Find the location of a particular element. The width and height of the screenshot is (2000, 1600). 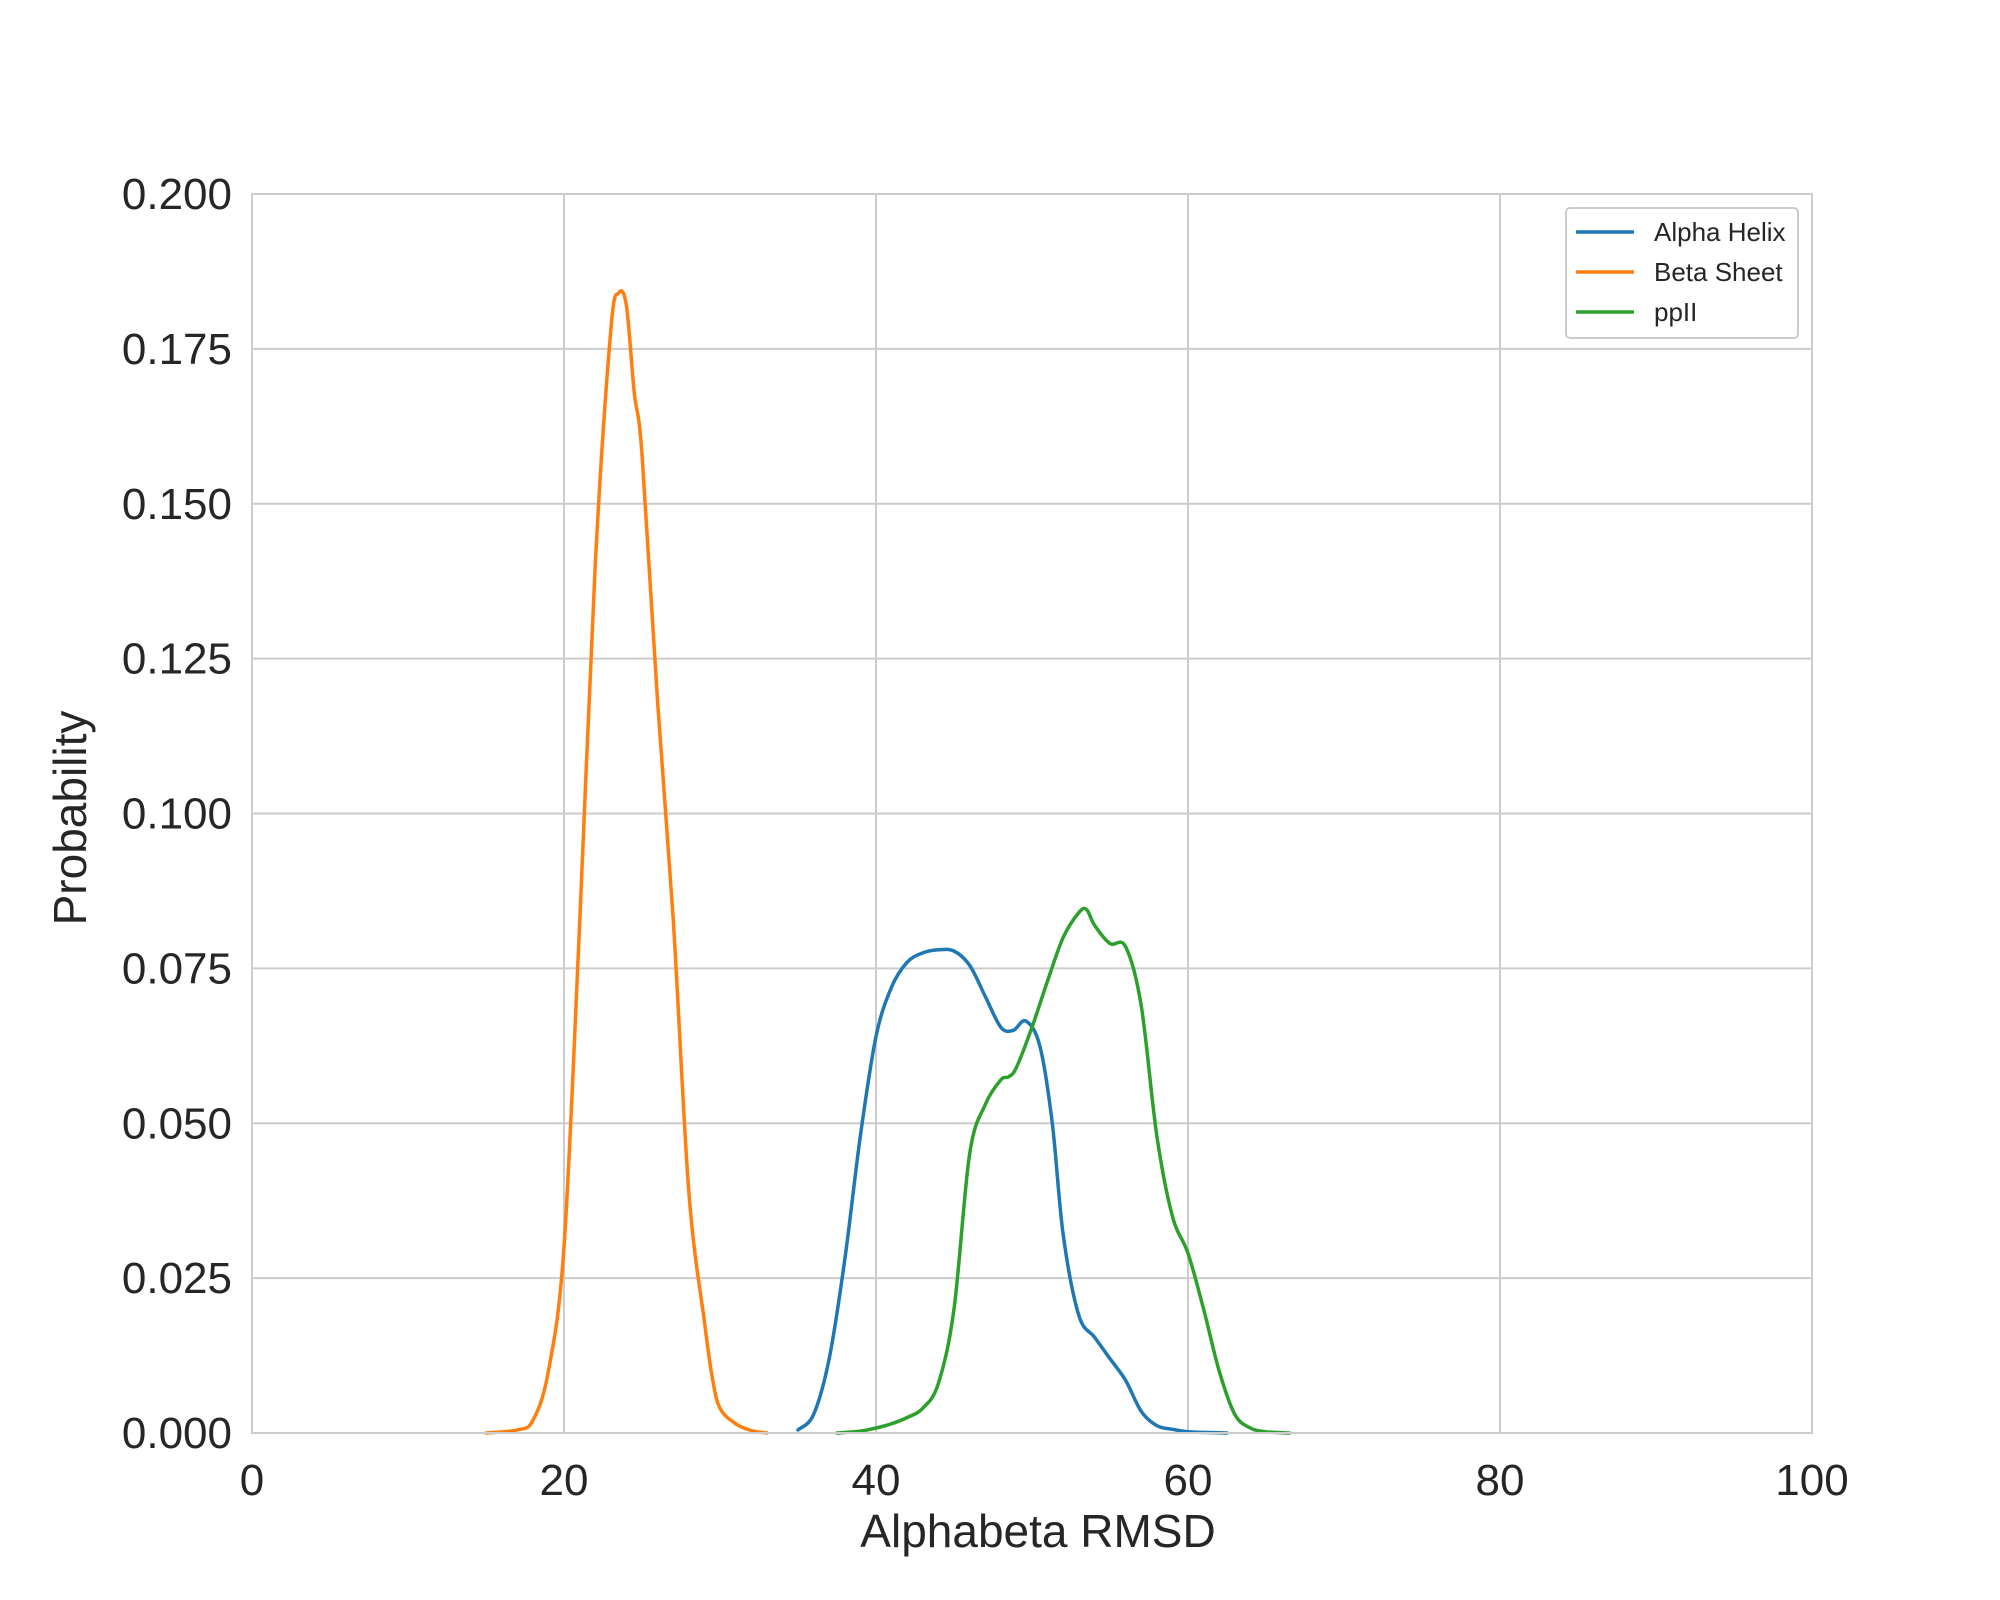

x-tick-label: 80 is located at coordinates (1500, 1480).